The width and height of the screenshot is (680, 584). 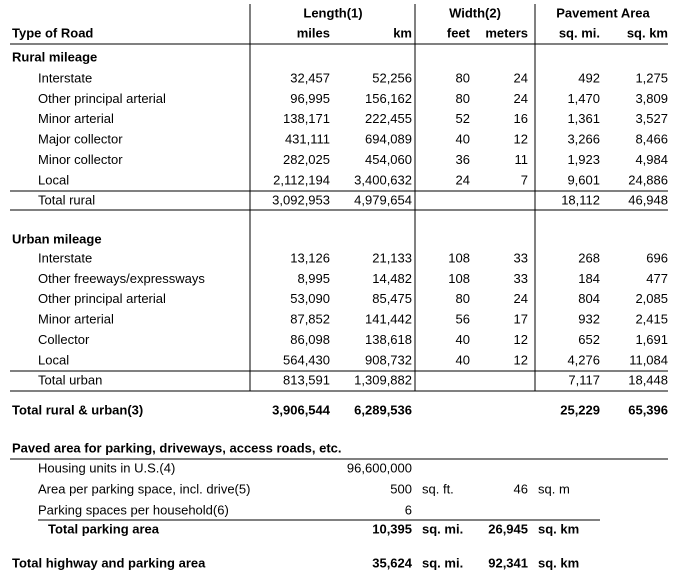 I want to click on cell: 431,111, so click(x=307, y=139).